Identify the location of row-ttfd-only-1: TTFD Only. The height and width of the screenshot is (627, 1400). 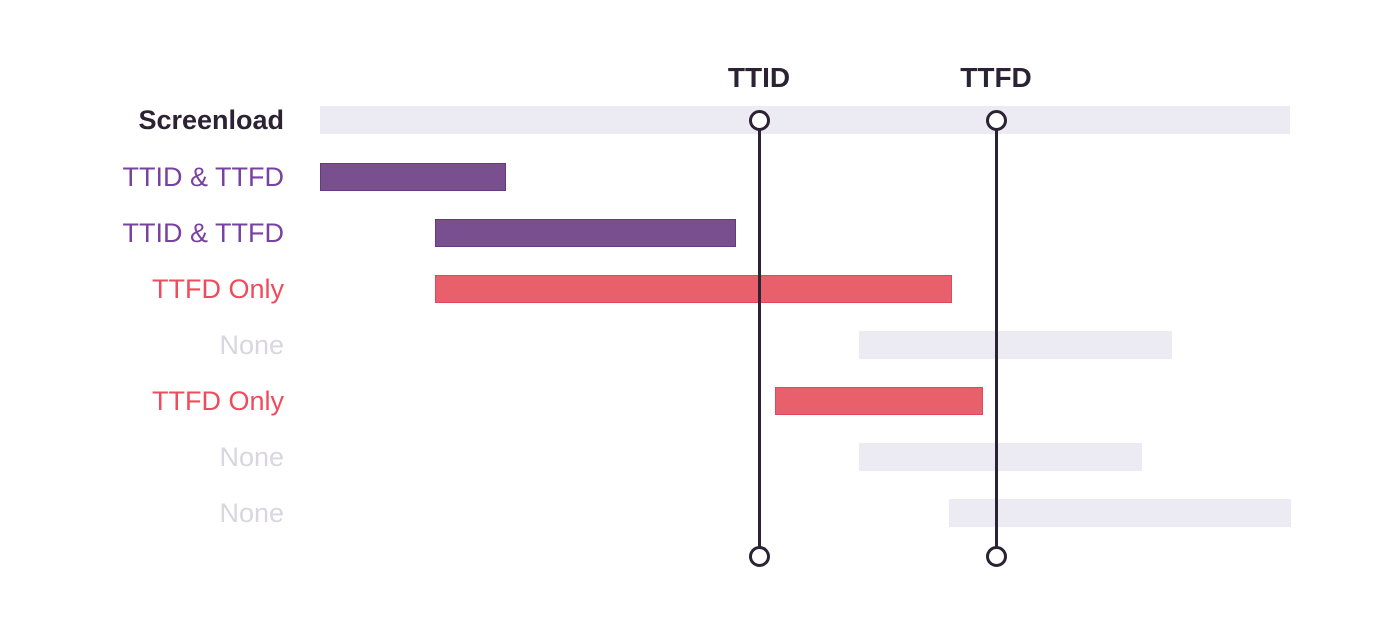
(700, 289).